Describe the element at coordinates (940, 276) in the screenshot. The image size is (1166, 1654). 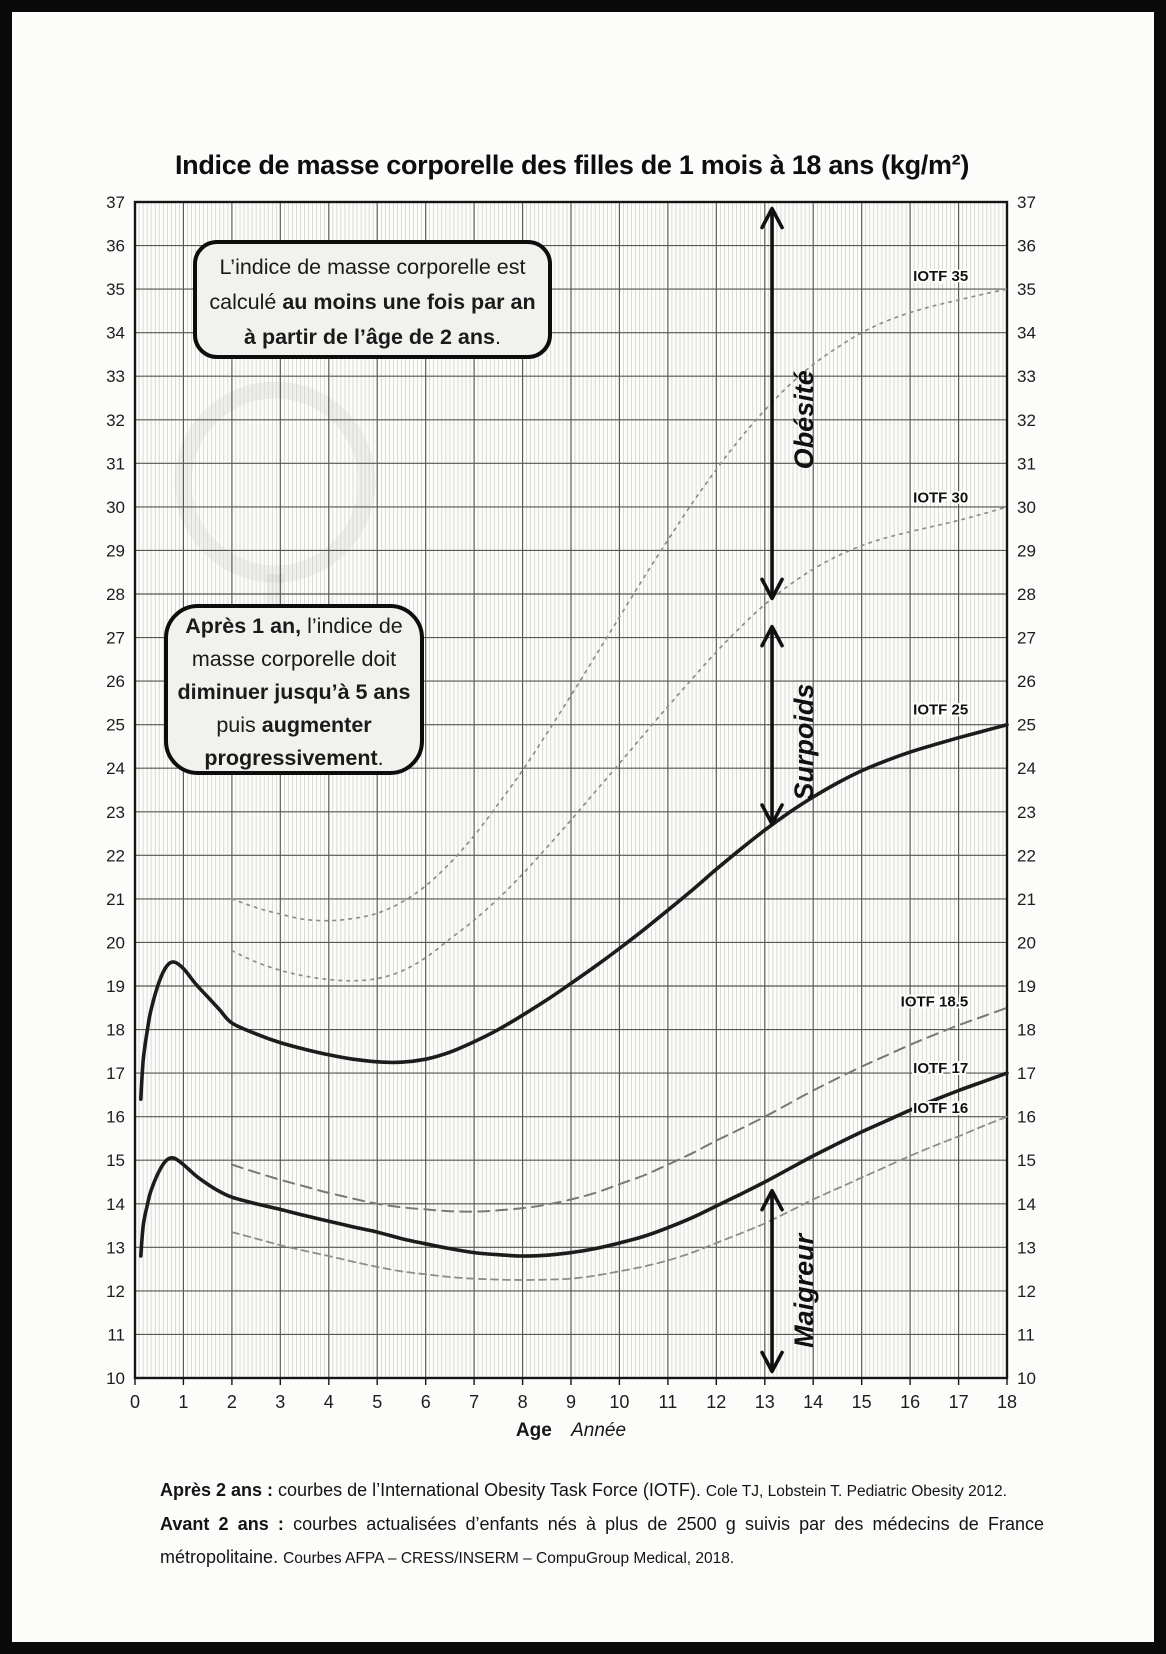
I see `curve-label-iotf-35: IOTF 35` at that location.